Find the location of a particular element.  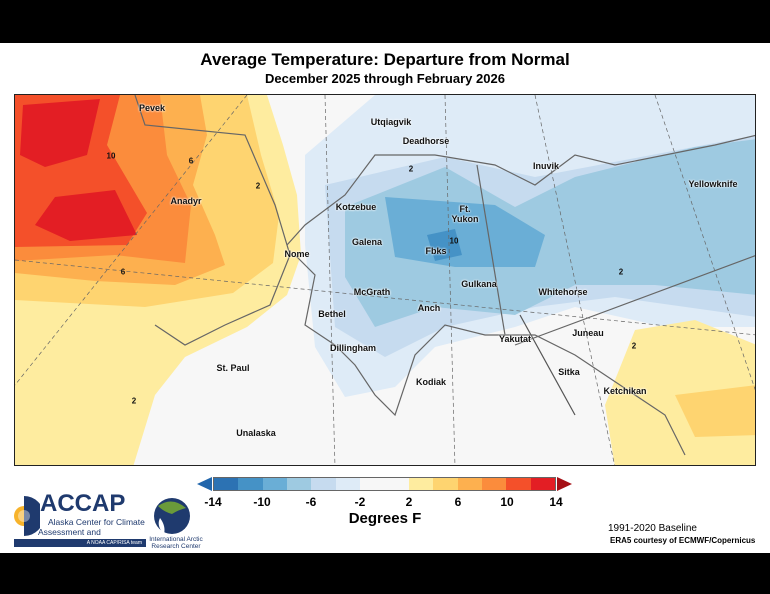

globe-icon is located at coordinates (172, 516).